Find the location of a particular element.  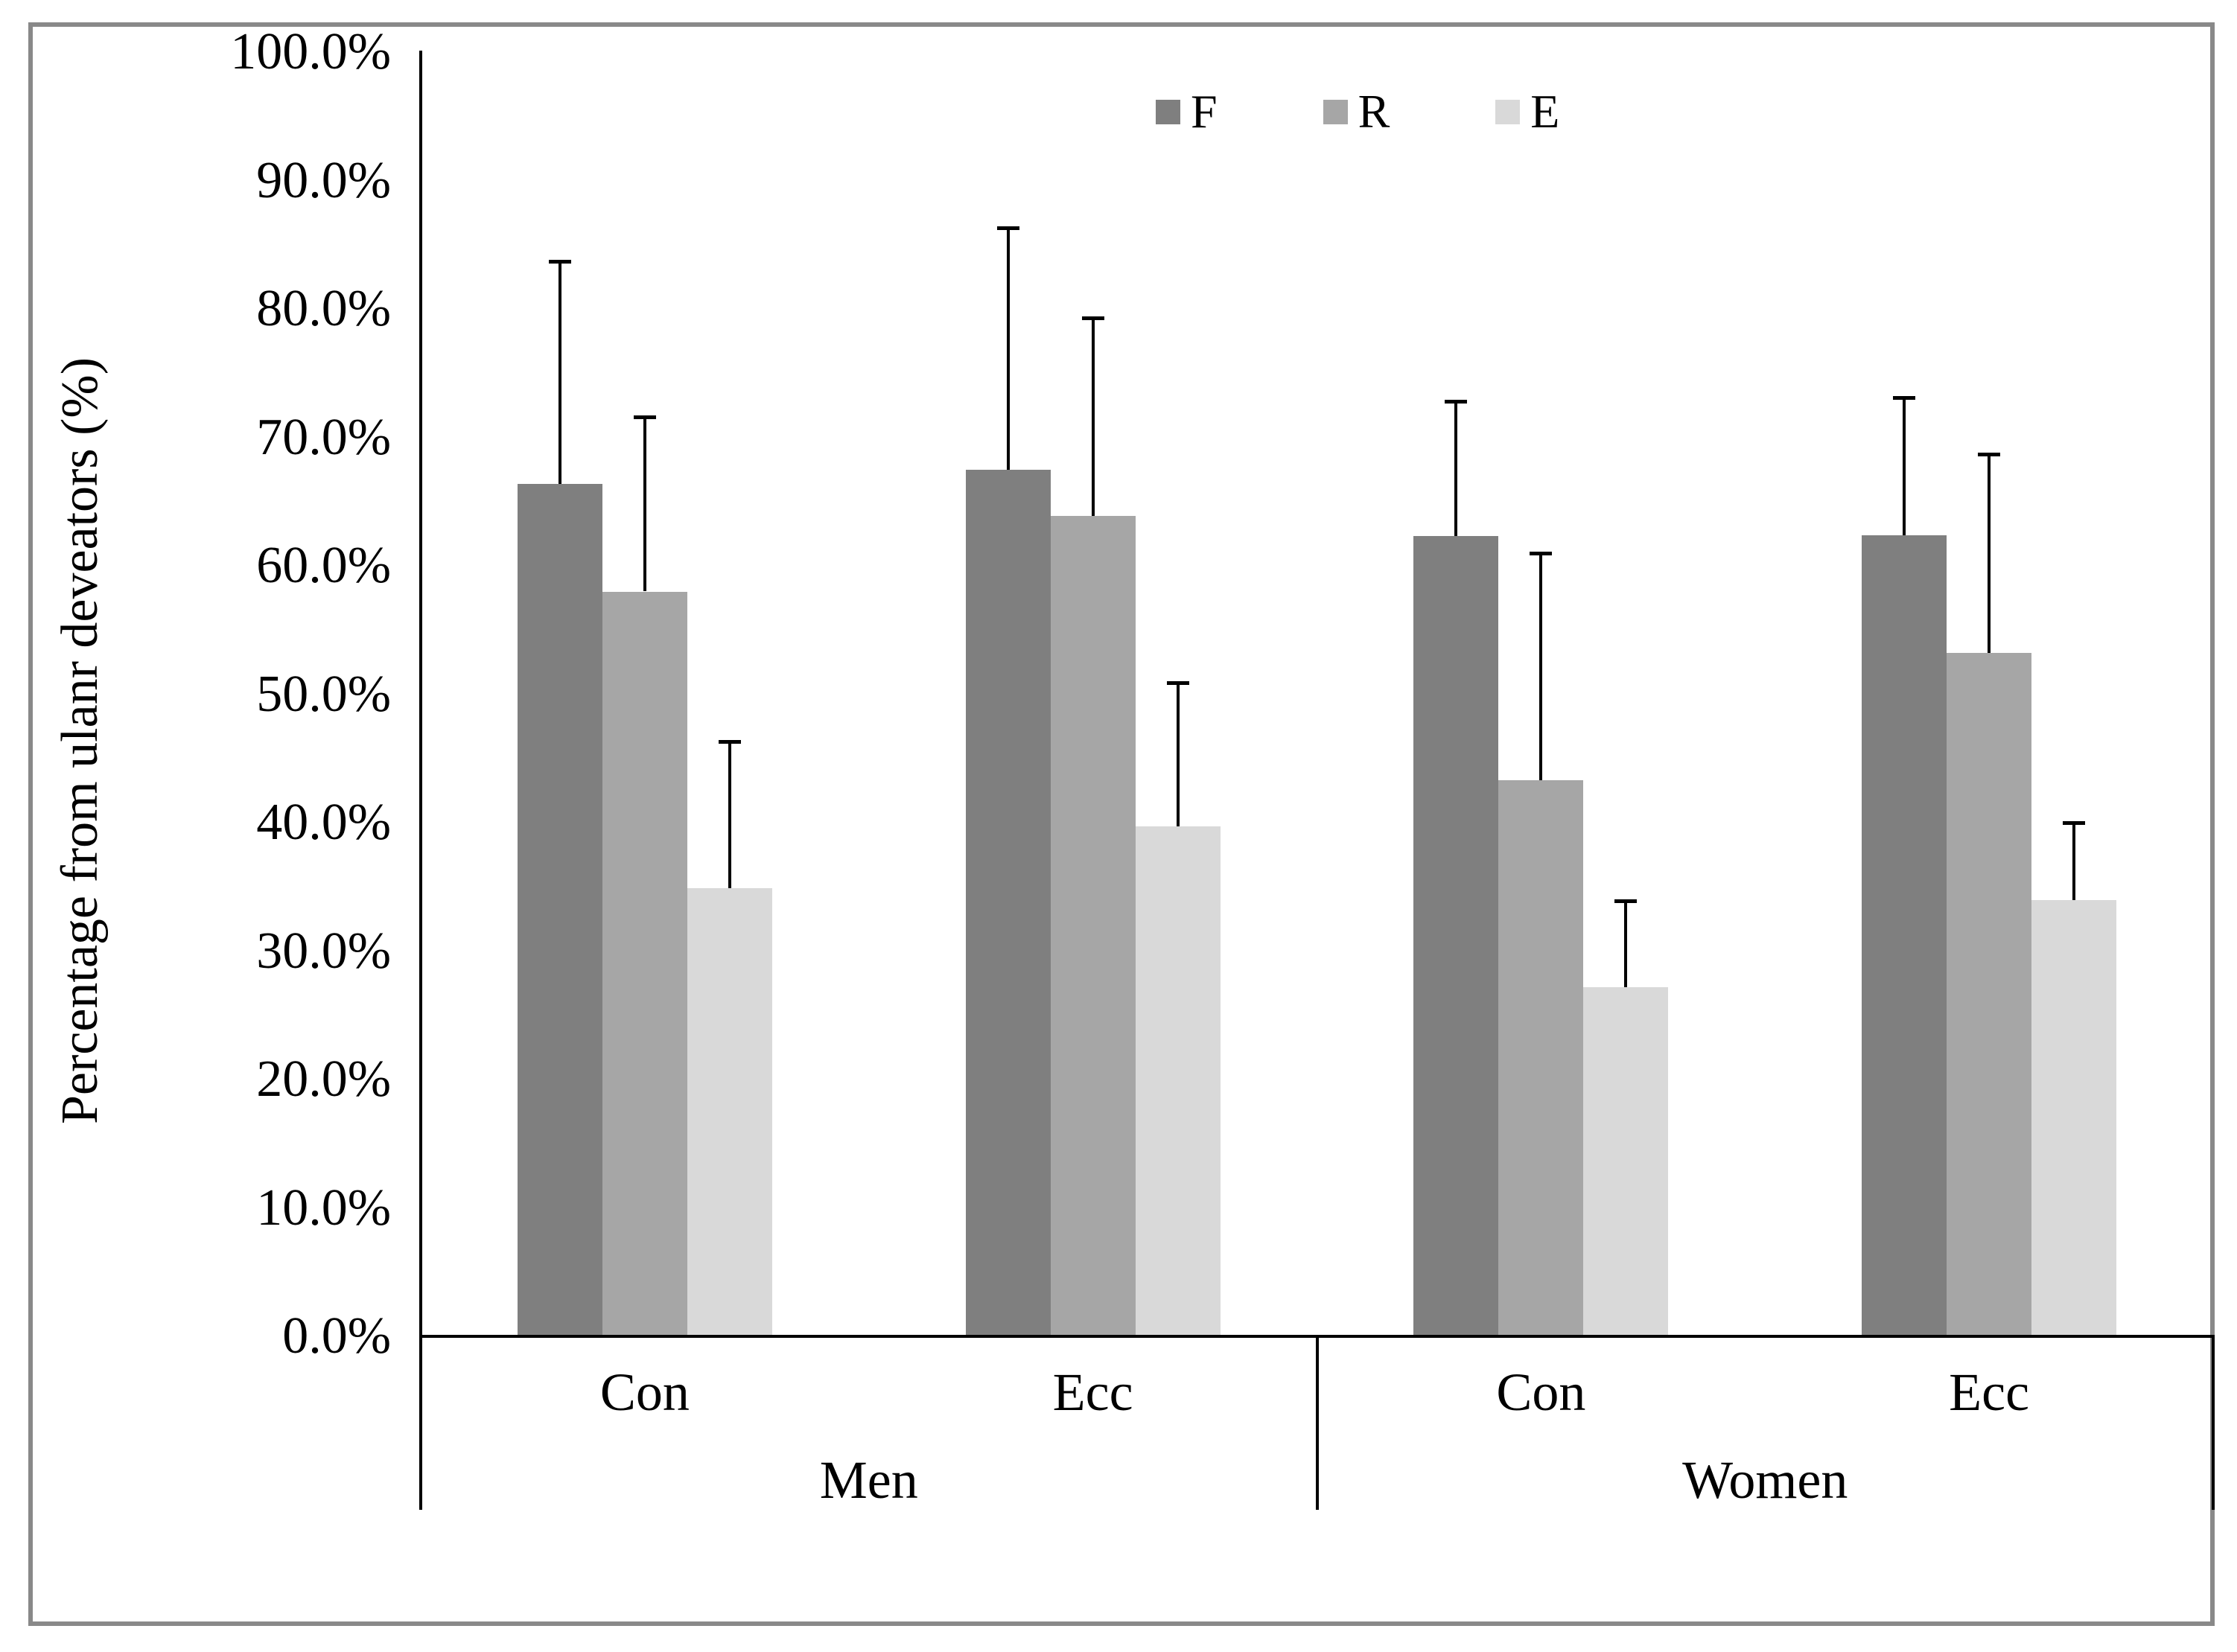

y-tick-label: 50.0% is located at coordinates (323, 694).